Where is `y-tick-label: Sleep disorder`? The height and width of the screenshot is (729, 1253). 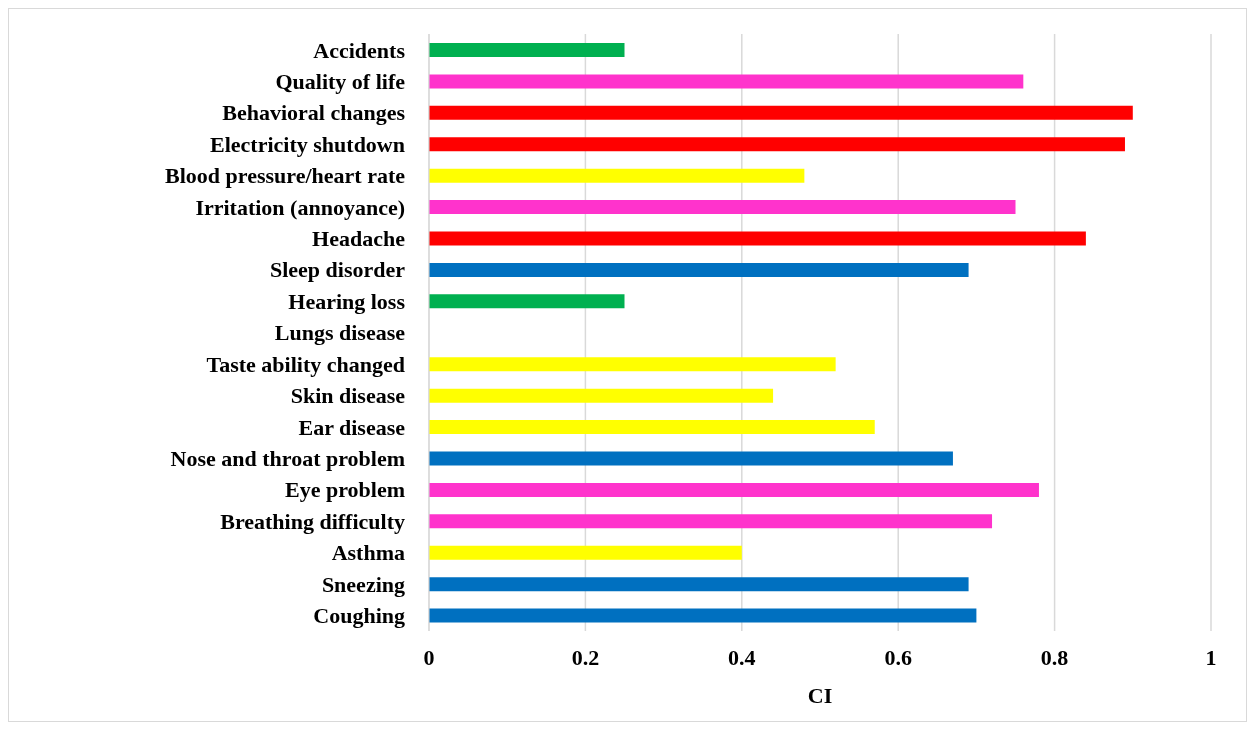
y-tick-label: Sleep disorder is located at coordinates (337, 270).